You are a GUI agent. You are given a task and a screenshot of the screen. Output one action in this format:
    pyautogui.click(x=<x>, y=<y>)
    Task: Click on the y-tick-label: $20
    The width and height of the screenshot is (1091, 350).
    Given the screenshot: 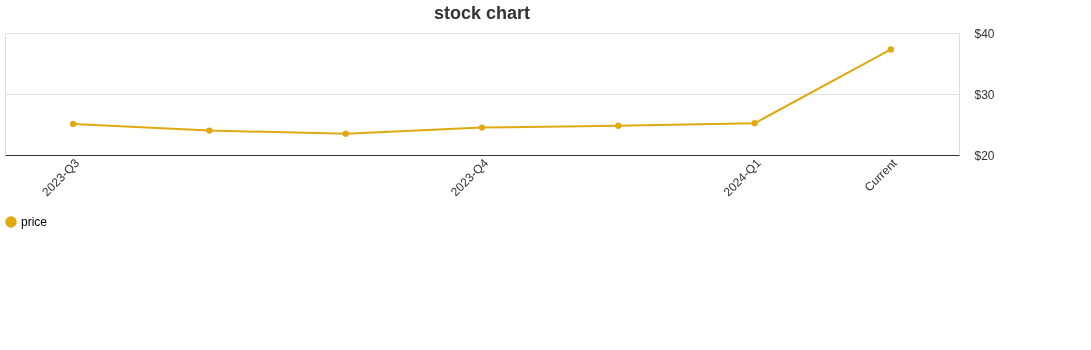 What is the action you would take?
    pyautogui.click(x=984, y=155)
    